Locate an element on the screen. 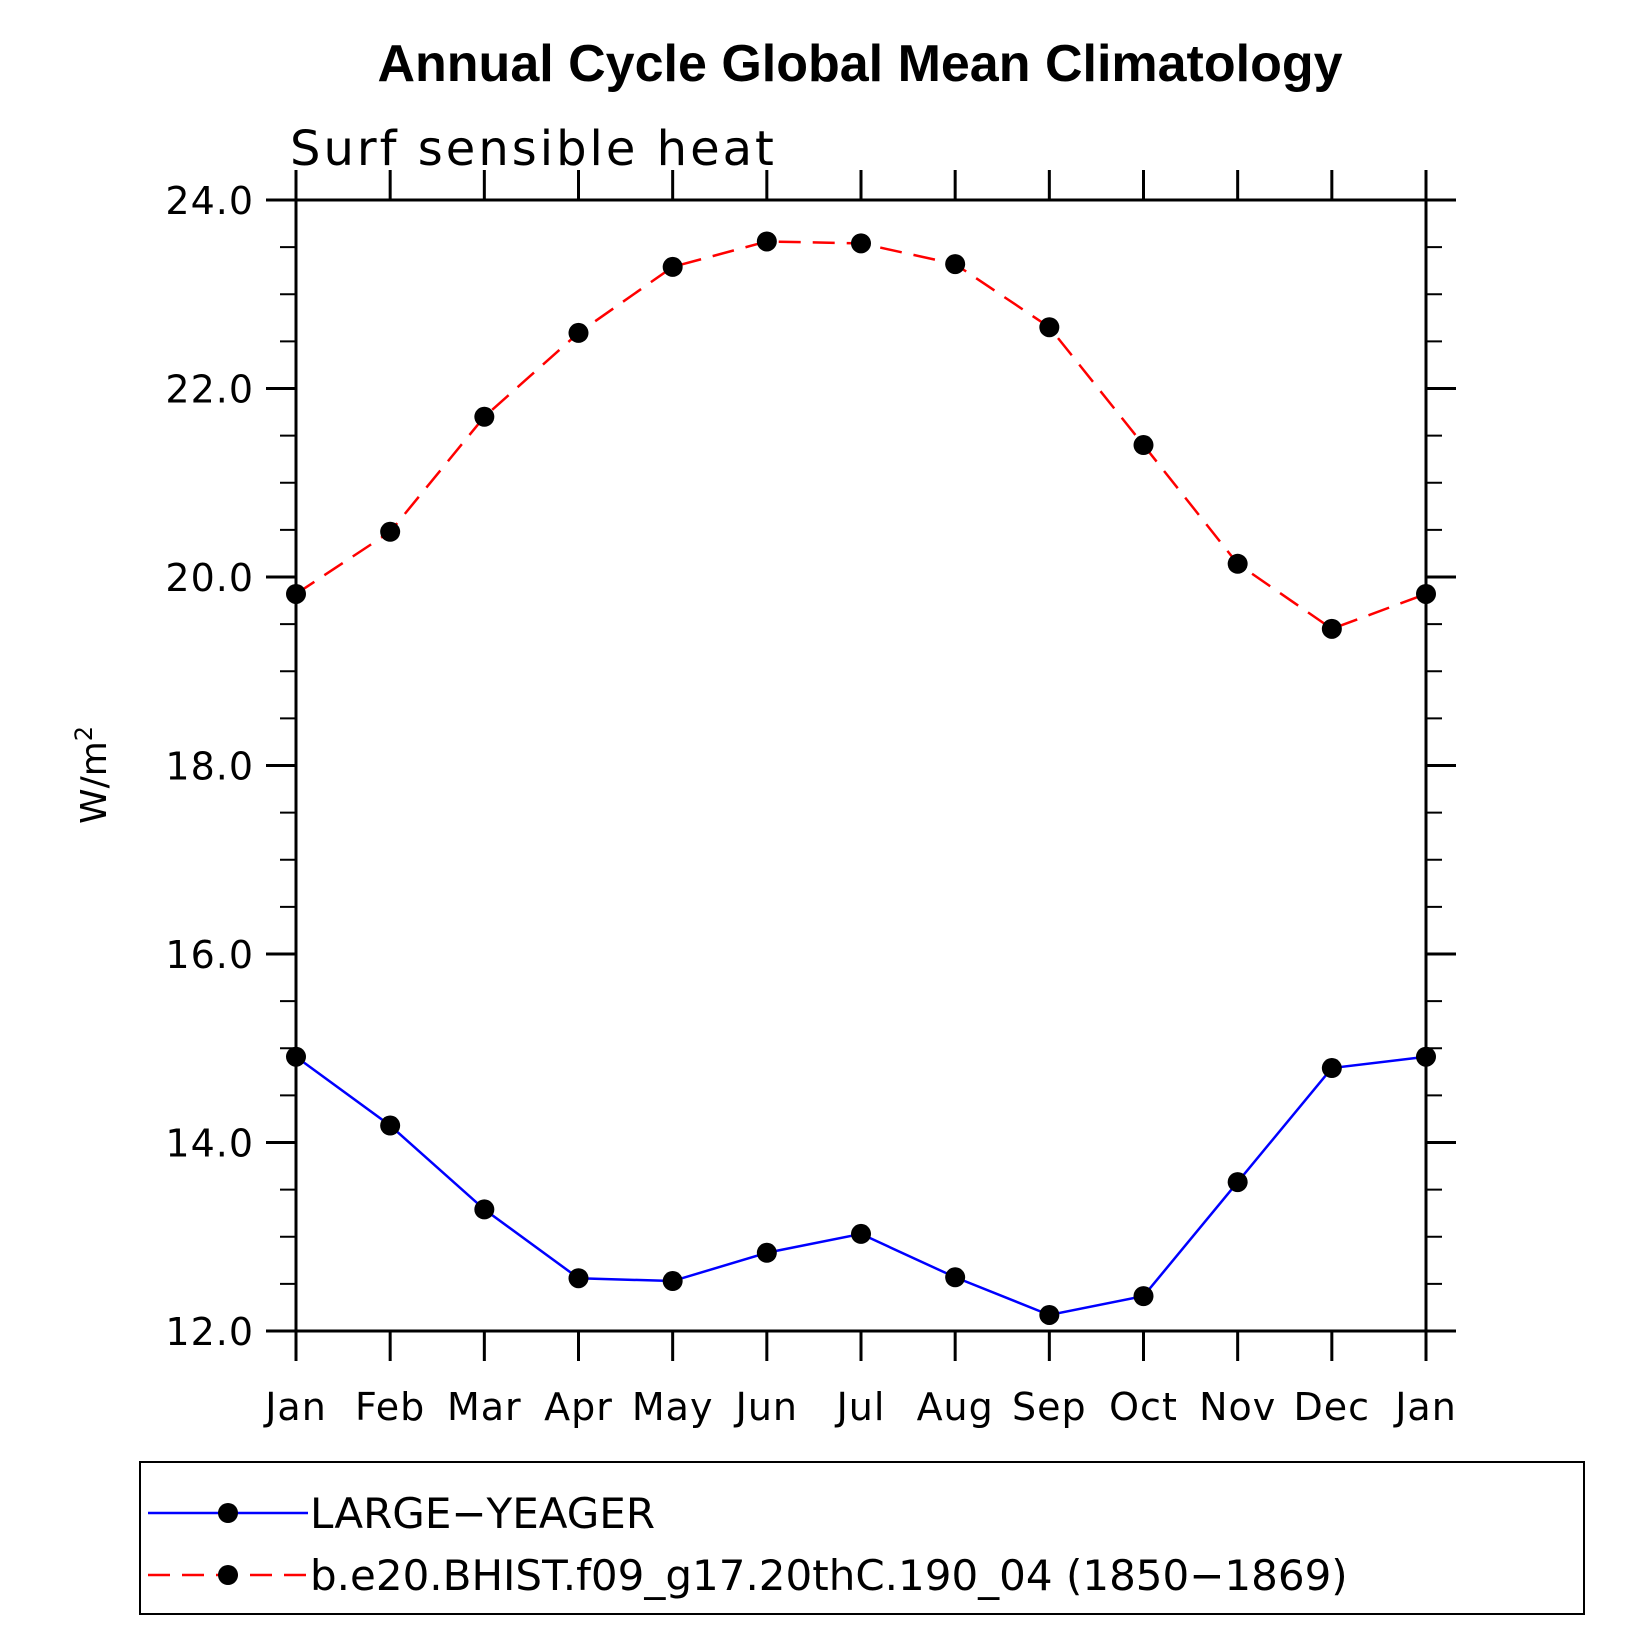 This screenshot has height=1635, width=1635. legend-box is located at coordinates (862, 1538).